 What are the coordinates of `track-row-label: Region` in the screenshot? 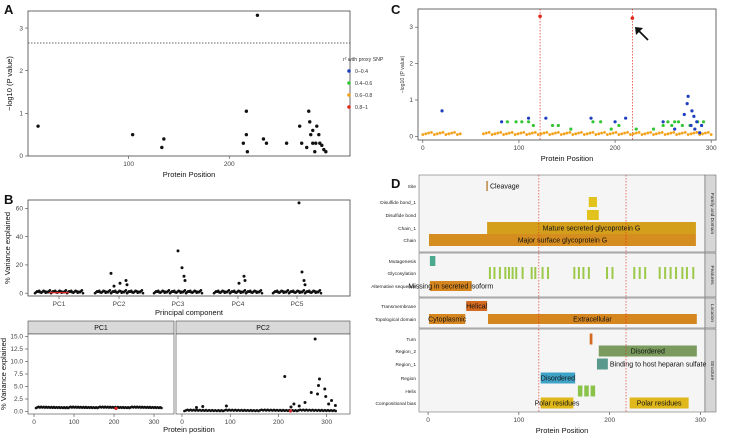 It's located at (409, 379).